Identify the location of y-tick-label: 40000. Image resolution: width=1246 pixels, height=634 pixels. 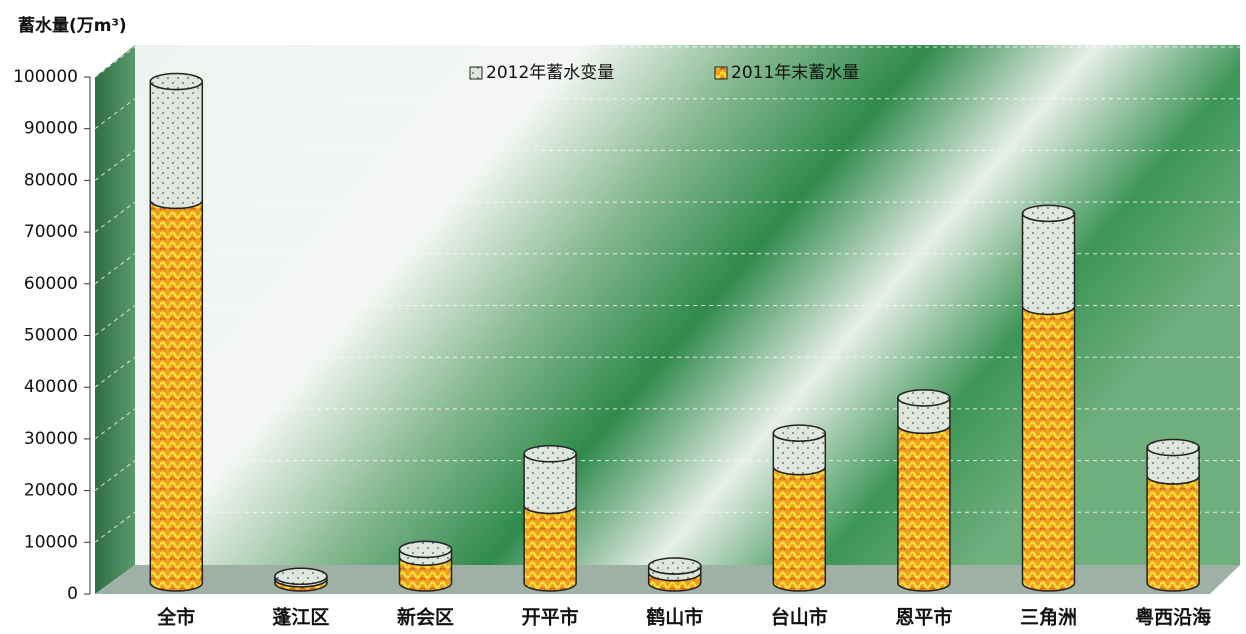
(51, 387).